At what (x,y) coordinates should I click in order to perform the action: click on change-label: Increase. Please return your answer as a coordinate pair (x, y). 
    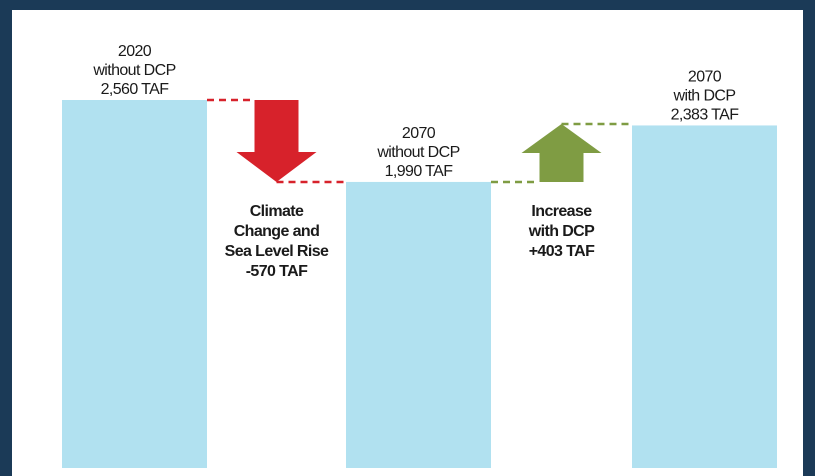
    Looking at the image, I should click on (561, 211).